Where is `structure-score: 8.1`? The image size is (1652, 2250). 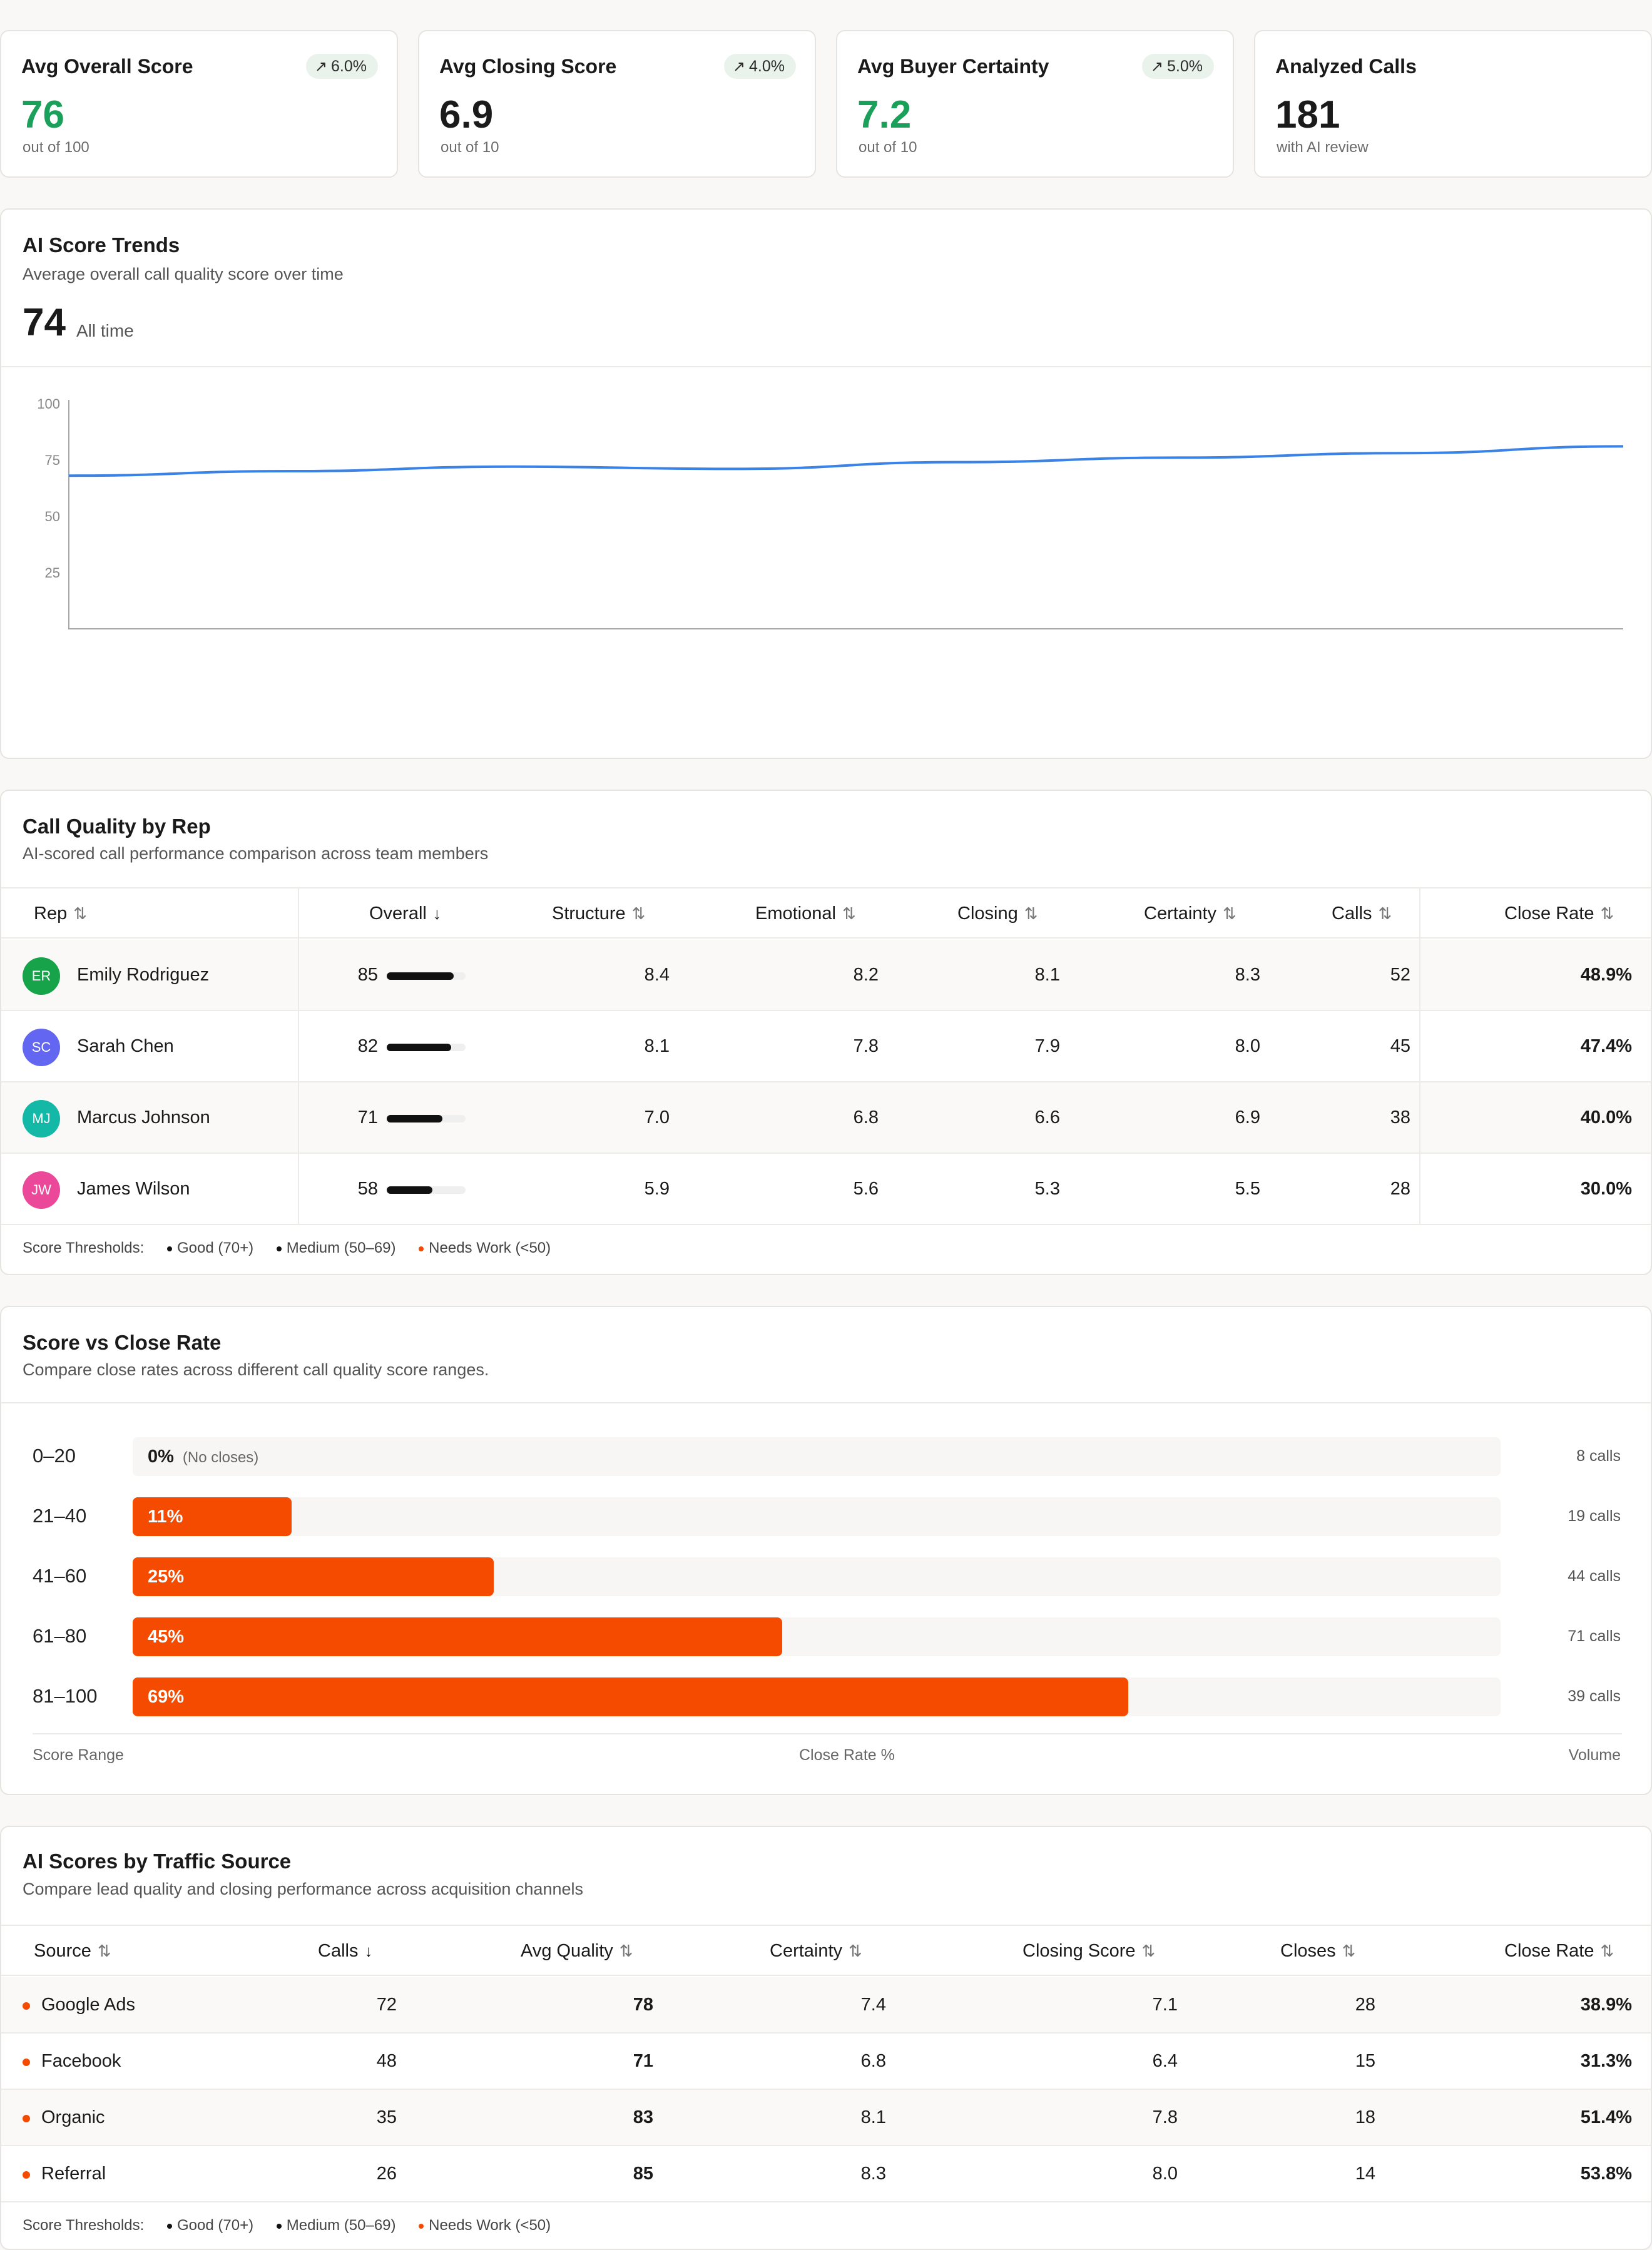
structure-score: 8.1 is located at coordinates (617, 1046).